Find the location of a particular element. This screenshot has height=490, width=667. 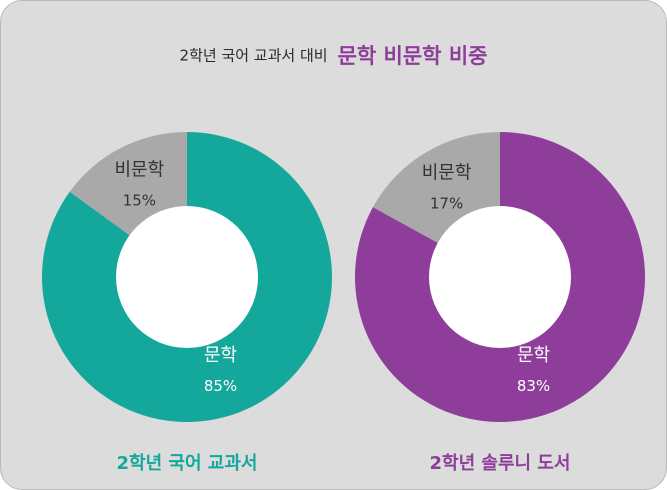

slice-value-literature: 85% is located at coordinates (220, 386).